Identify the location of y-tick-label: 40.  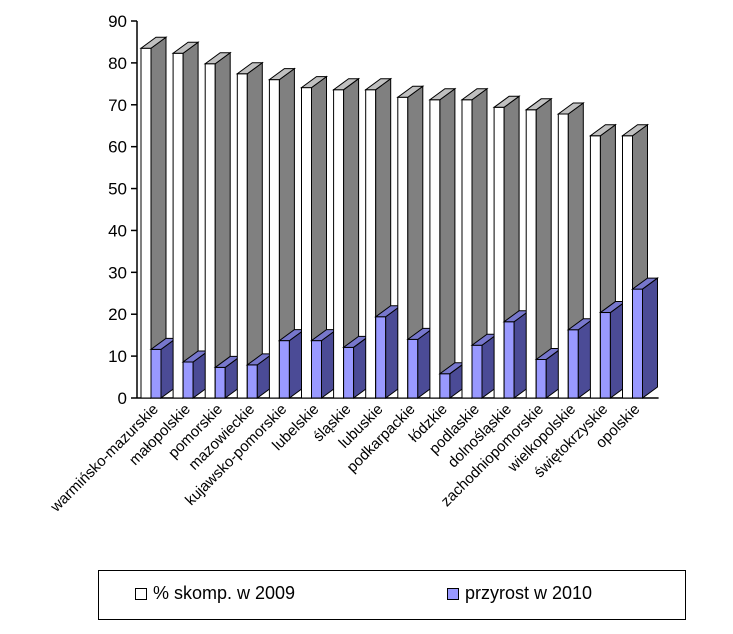
(117, 230).